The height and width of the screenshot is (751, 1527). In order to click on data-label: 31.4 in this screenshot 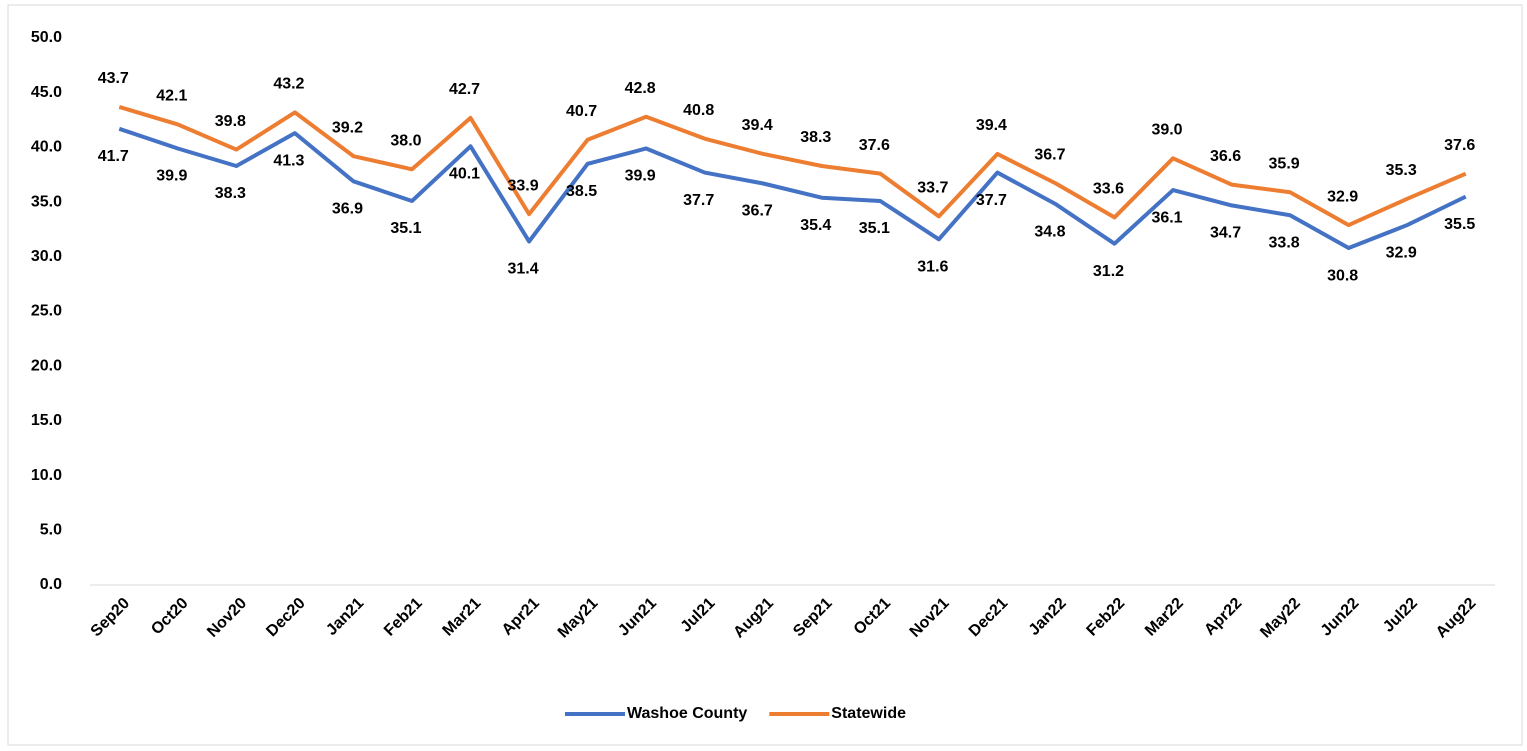, I will do `click(522, 269)`.